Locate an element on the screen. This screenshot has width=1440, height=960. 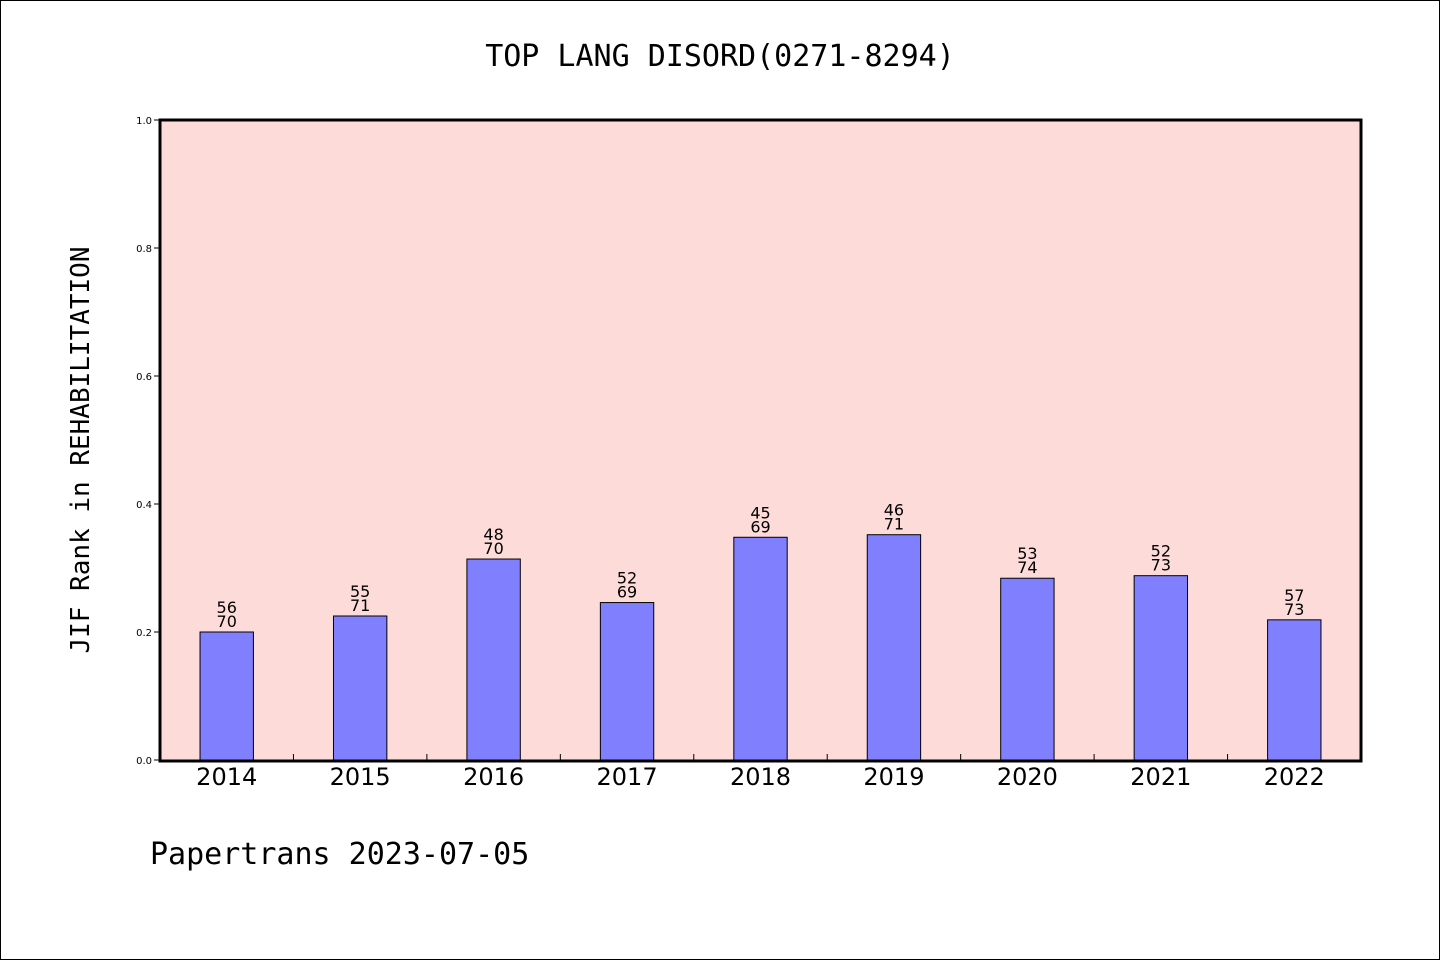
y-tick-label: 1.0 is located at coordinates (144, 121).